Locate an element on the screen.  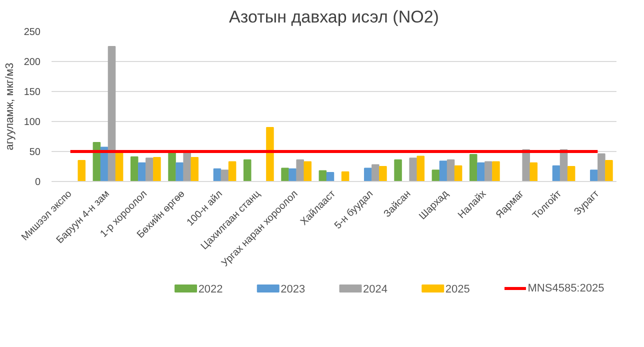
y-tick-label: 250 is located at coordinates (32, 32).